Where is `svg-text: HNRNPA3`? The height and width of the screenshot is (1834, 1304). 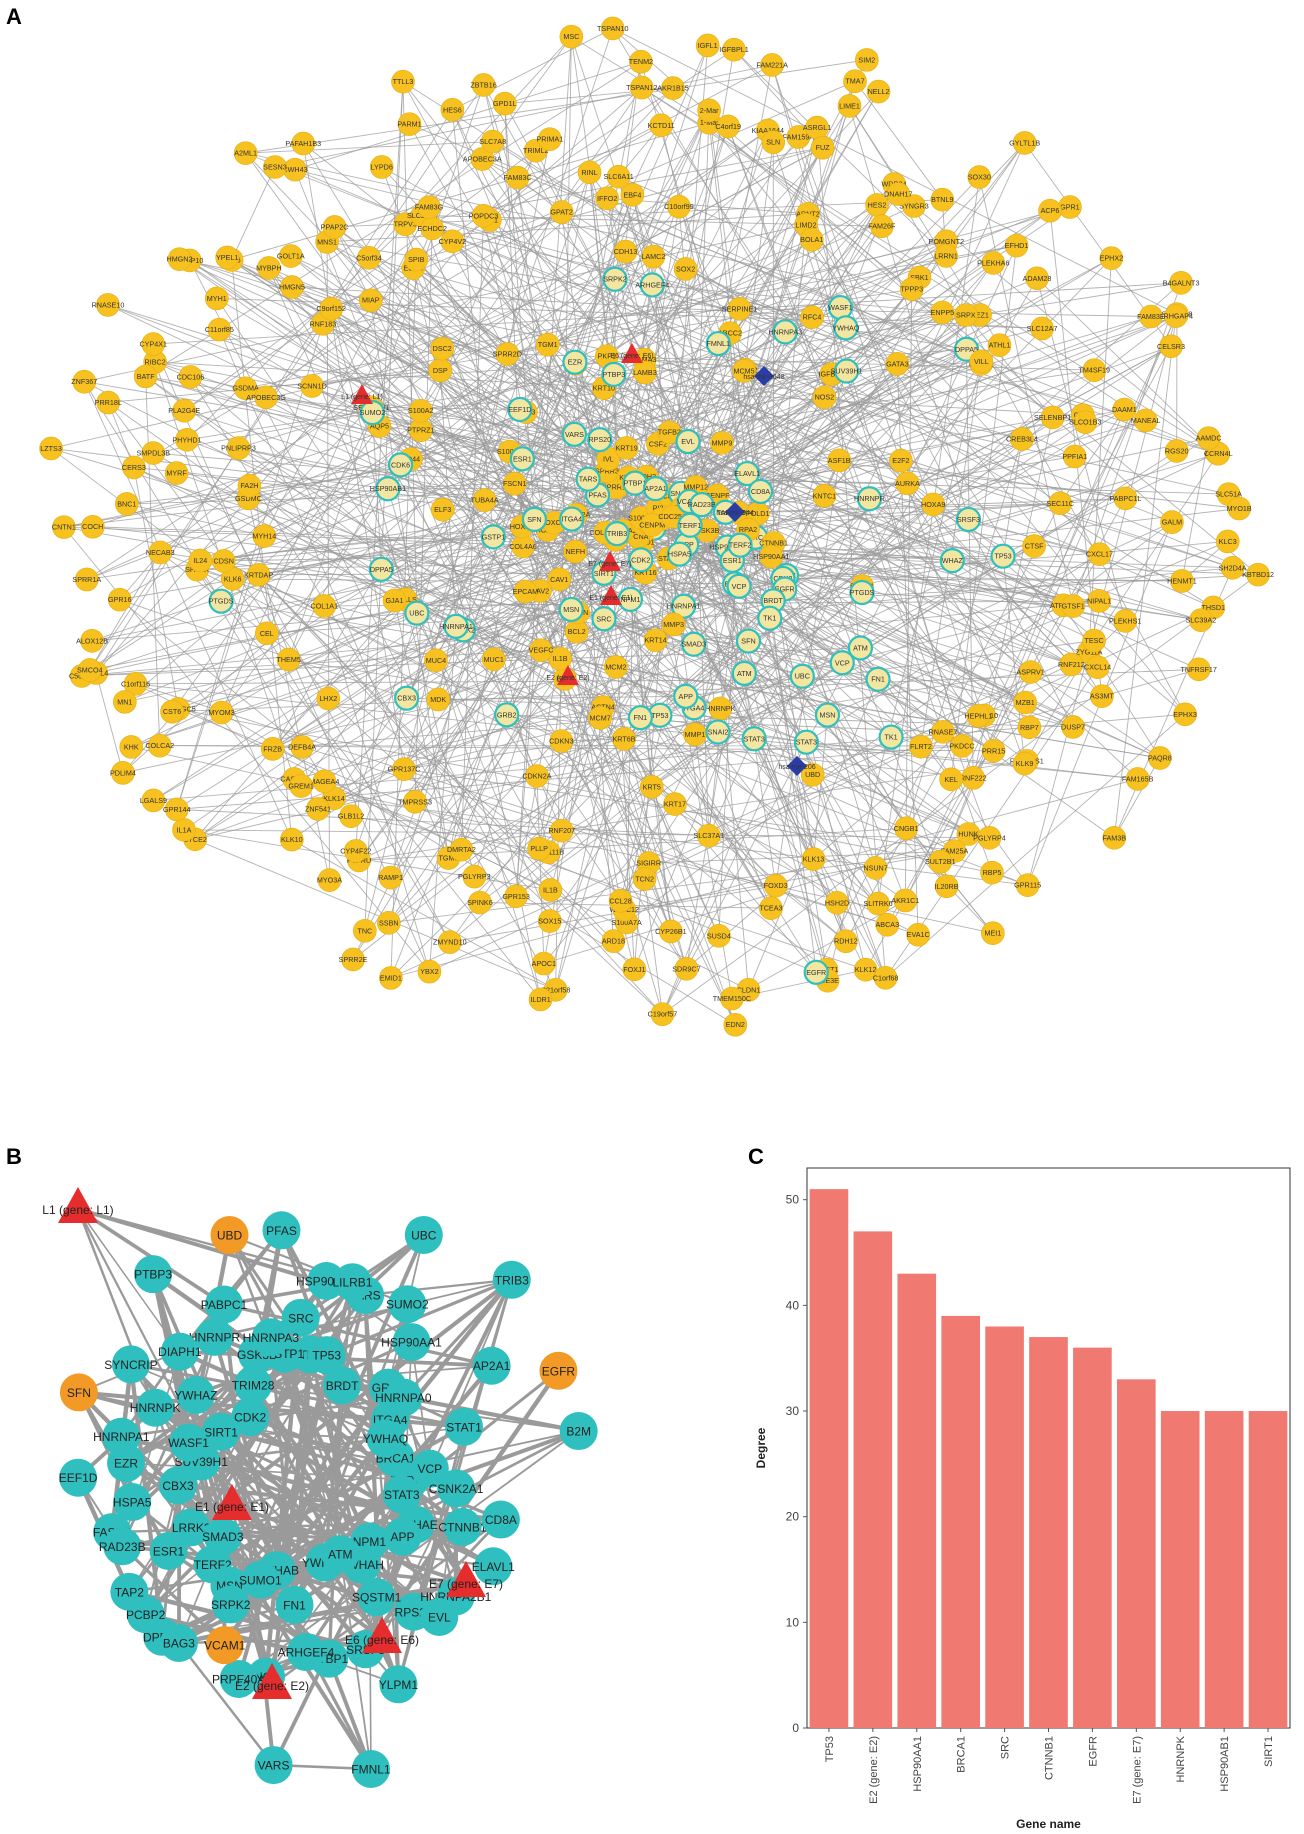
svg-text: HNRNPA3 is located at coordinates (785, 331).